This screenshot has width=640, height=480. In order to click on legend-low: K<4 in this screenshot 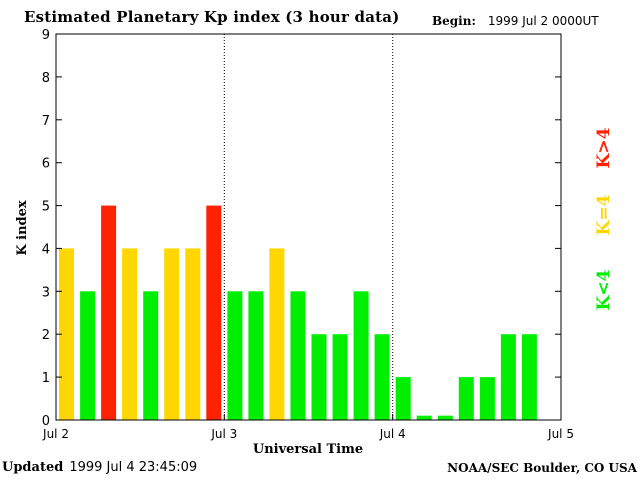, I will do `click(604, 289)`.